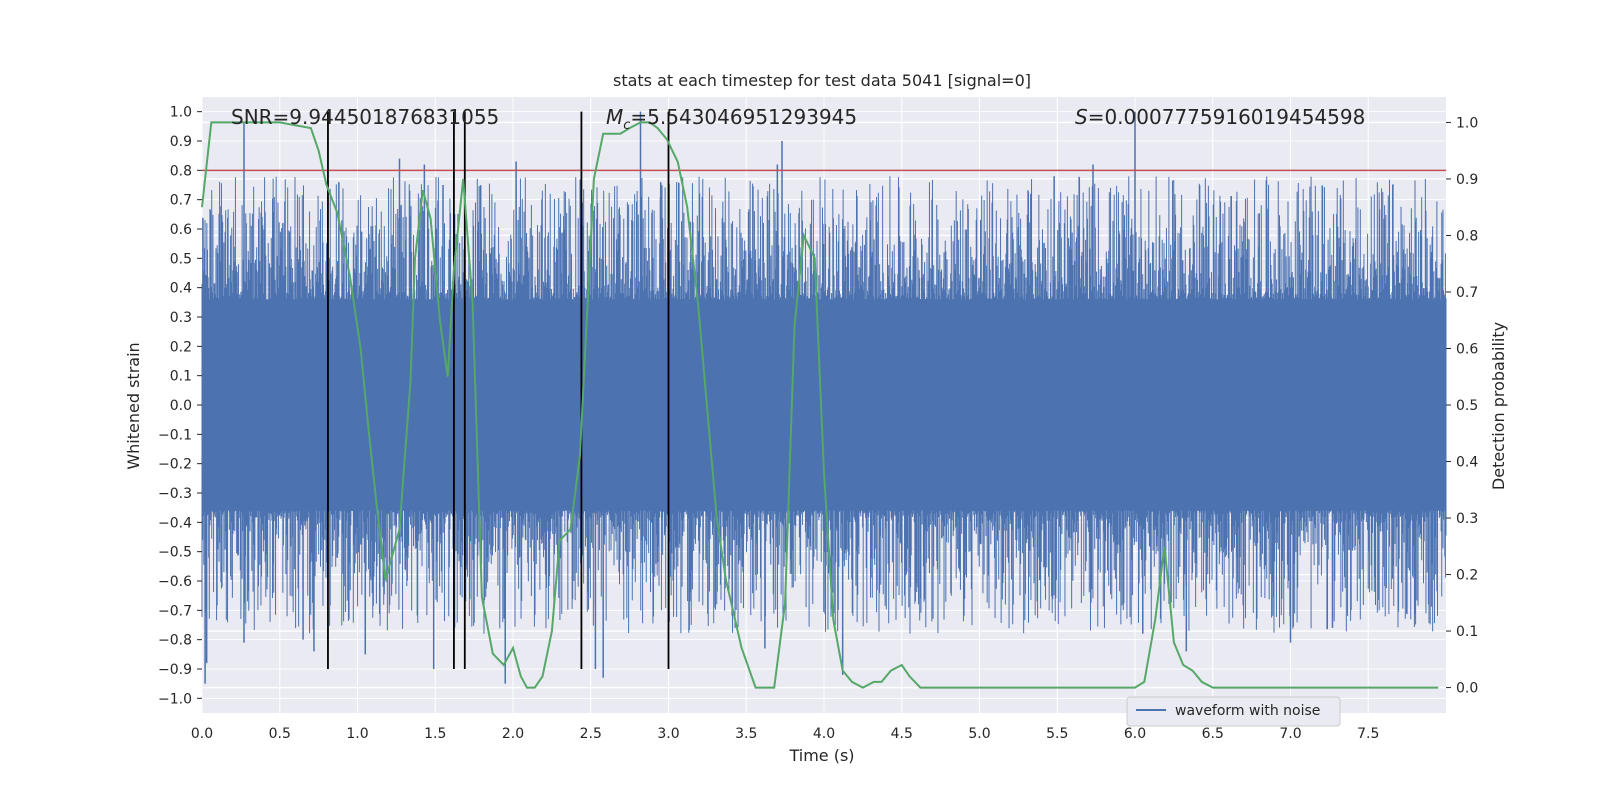 This screenshot has height=800, width=1600. What do you see at coordinates (1057, 734) in the screenshot?
I see `x-tick-label: 5.5` at bounding box center [1057, 734].